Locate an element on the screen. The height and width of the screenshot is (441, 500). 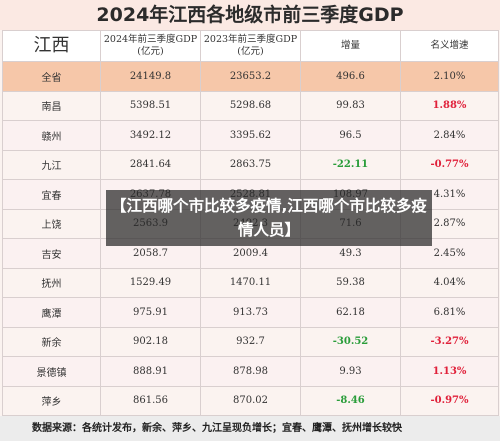
table-row: 赣州 3492.12 3395.62 96.5 2.84% is located at coordinates (250, 135).